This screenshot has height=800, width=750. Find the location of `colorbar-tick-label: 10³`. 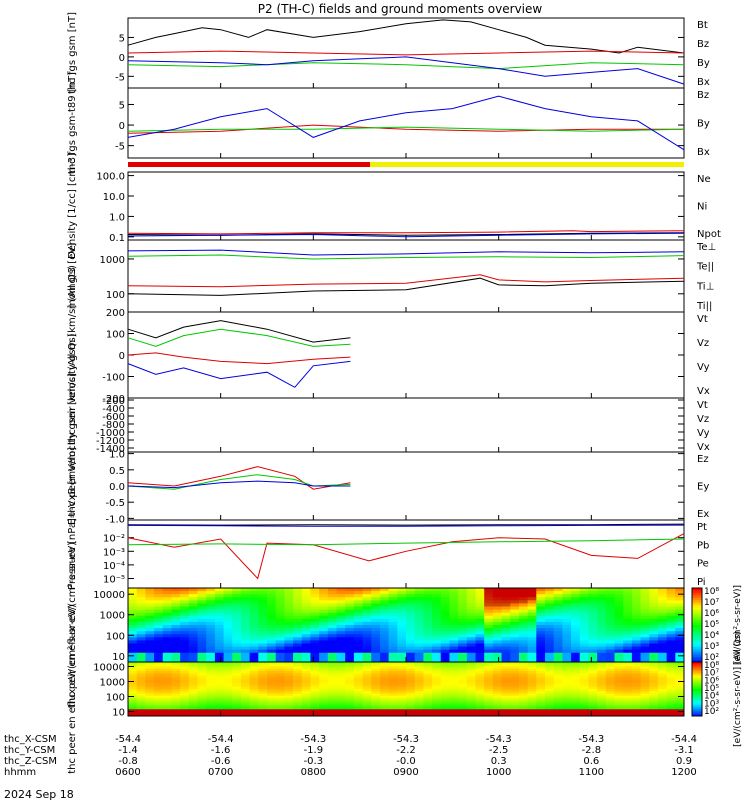

colorbar-tick-label: 10³ is located at coordinates (711, 704).